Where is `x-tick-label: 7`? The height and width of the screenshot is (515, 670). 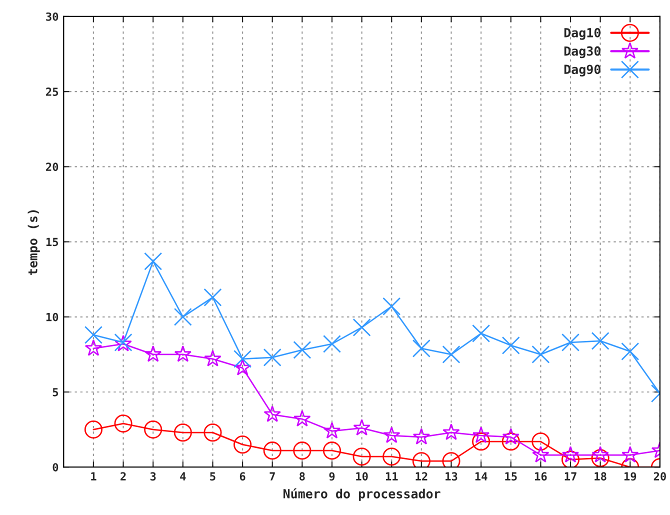
x-tick-label: 7 is located at coordinates (272, 476).